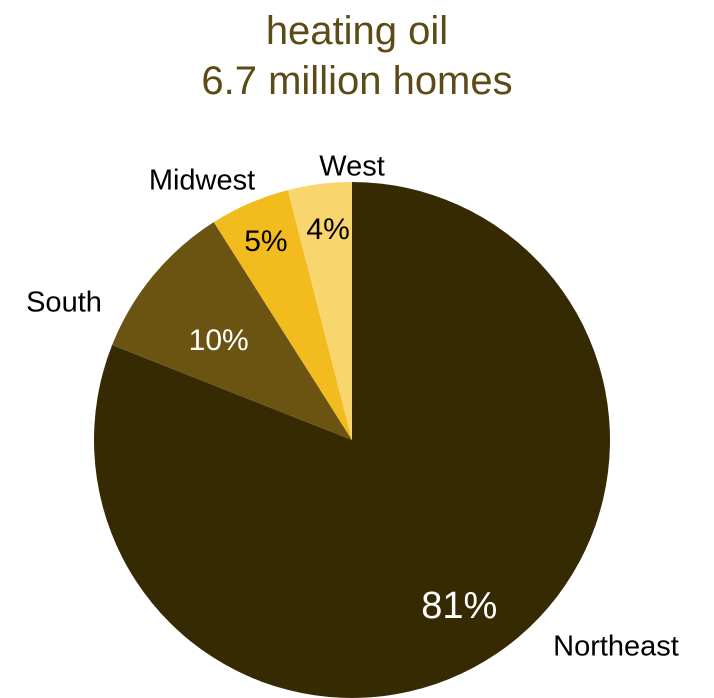 This screenshot has height=698, width=714. I want to click on pie-category-label-northeast: Northeast, so click(616, 647).